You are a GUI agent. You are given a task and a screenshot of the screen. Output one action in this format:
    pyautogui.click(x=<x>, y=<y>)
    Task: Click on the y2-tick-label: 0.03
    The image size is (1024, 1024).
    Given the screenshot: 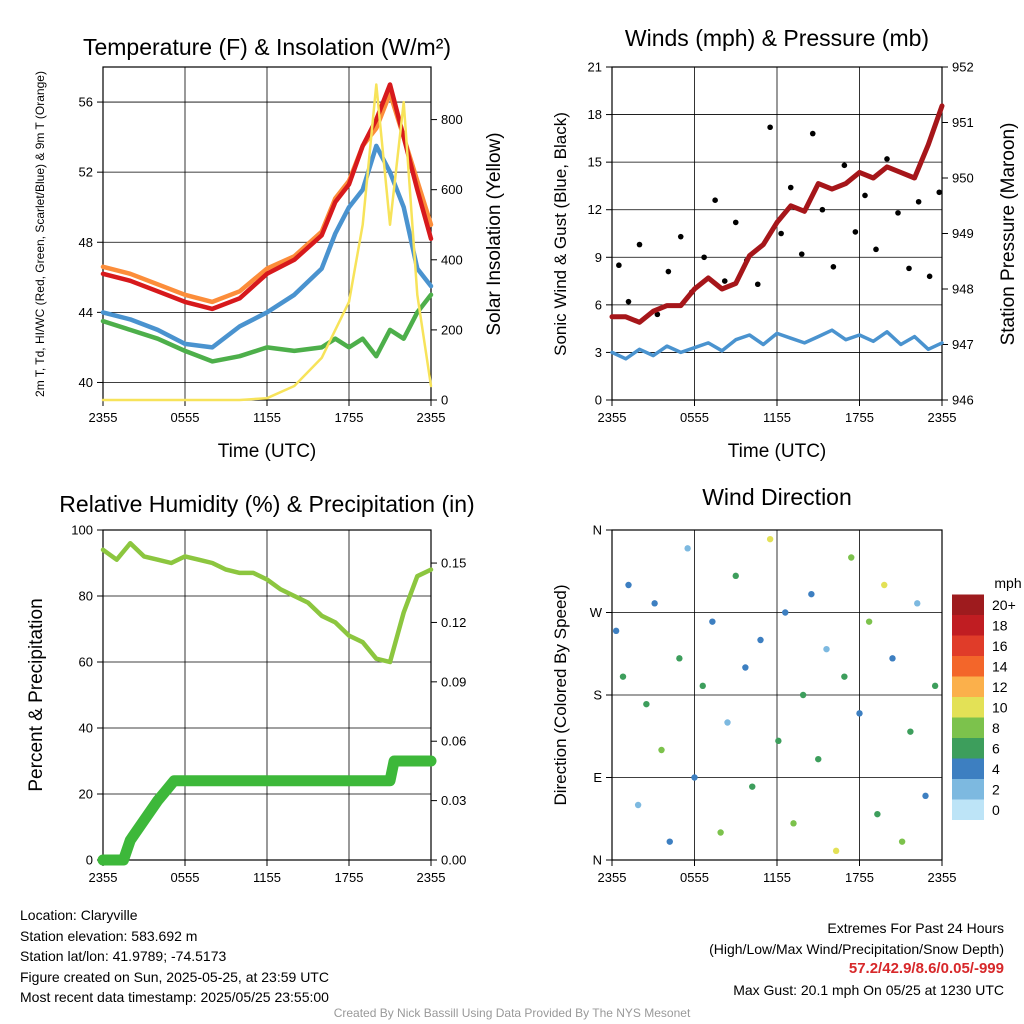 What is the action you would take?
    pyautogui.click(x=453, y=800)
    